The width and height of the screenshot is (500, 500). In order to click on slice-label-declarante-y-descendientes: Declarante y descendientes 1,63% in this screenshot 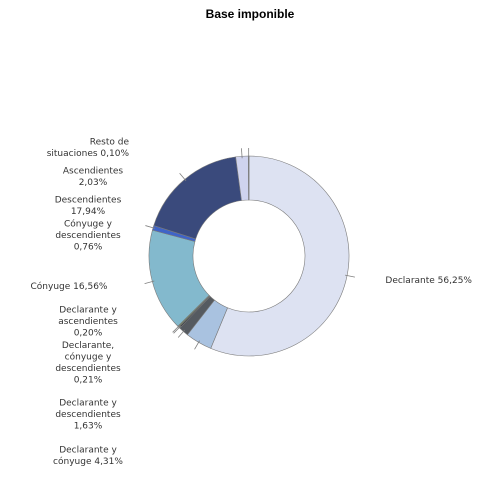, I will do `click(88, 415)`.